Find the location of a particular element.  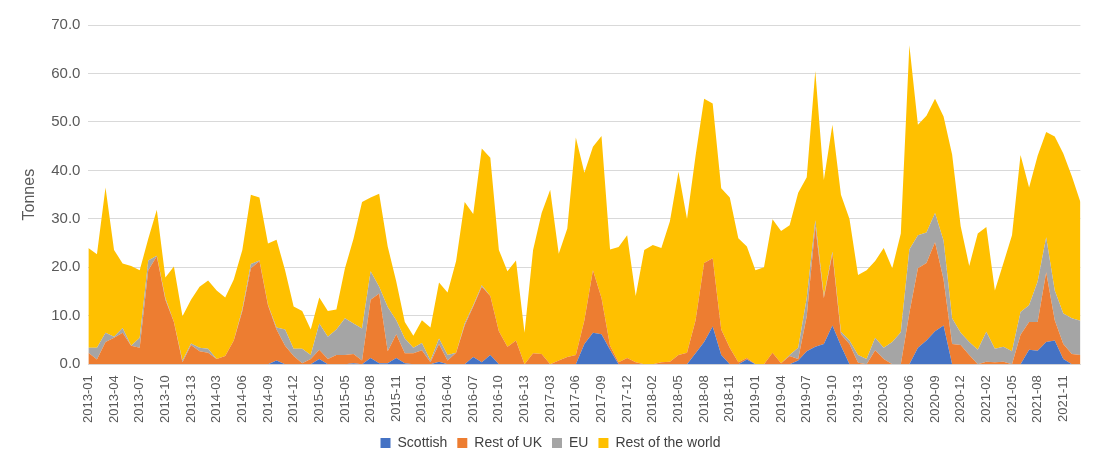

legend-label: Rest of the world is located at coordinates (668, 441).